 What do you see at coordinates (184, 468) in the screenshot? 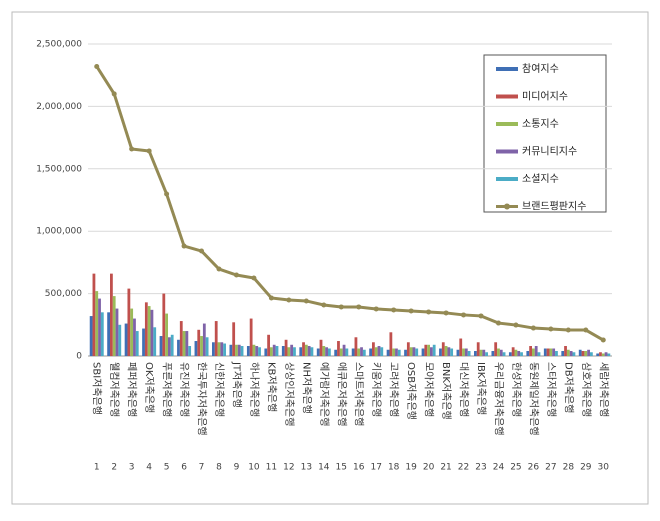
I see `rank-label: 6` at bounding box center [184, 468].